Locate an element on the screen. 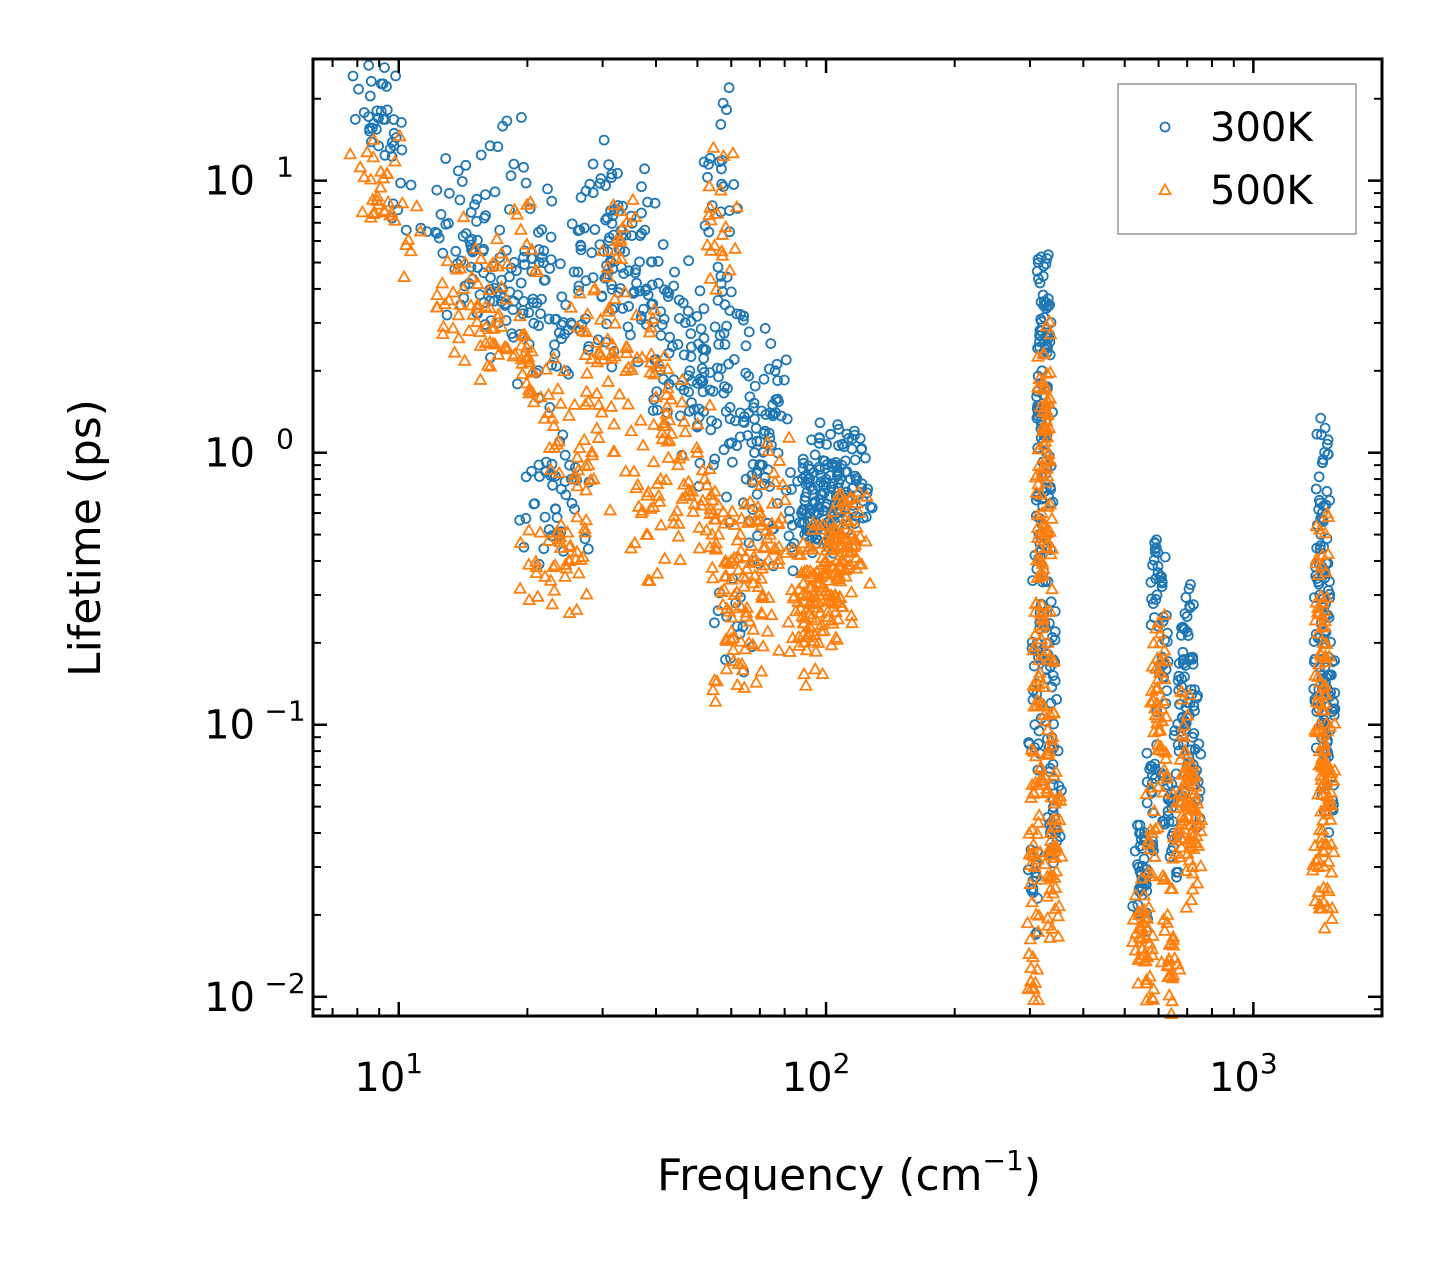  x-axis-title-main: Frequency (cm is located at coordinates (820, 1175).